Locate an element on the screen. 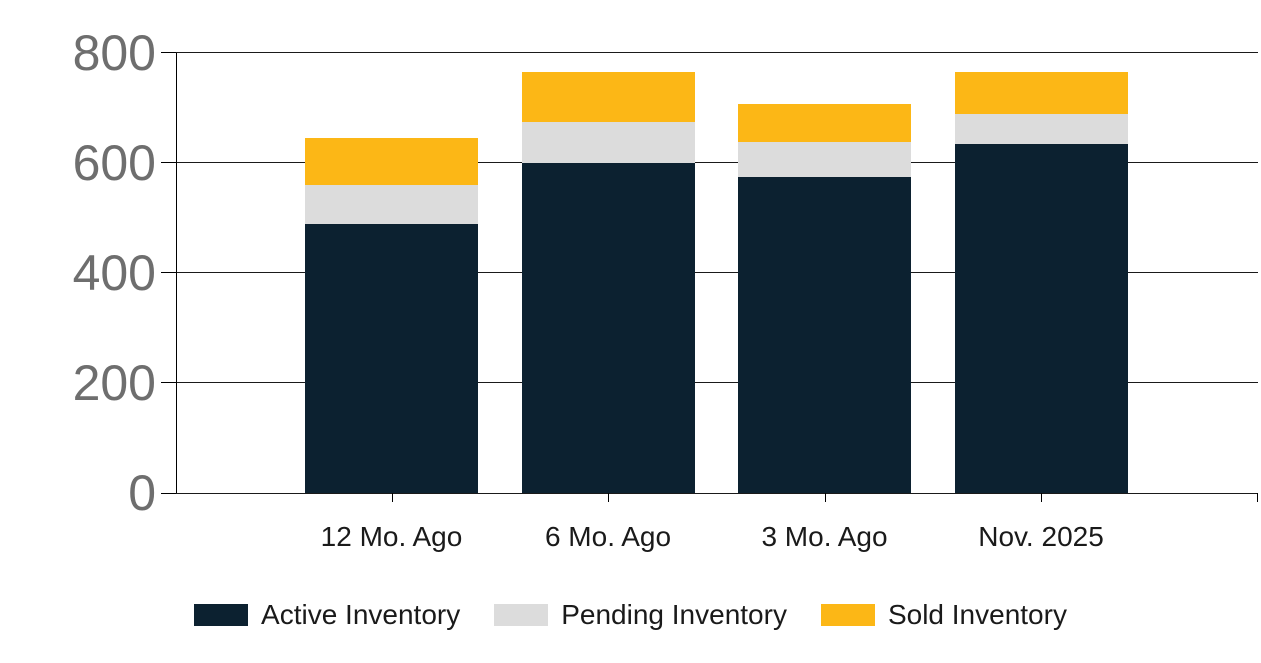 This screenshot has width=1261, height=663. y-axis-label-0: 0 is located at coordinates (142, 493).